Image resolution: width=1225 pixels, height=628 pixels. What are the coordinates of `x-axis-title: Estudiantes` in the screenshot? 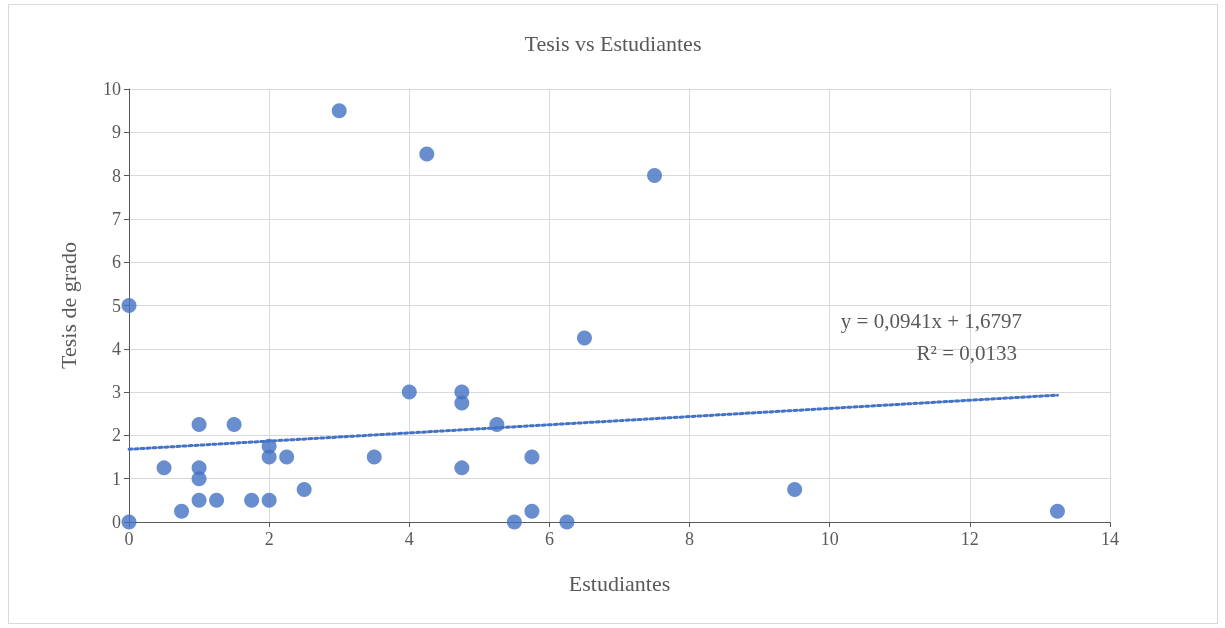 It's located at (619, 583).